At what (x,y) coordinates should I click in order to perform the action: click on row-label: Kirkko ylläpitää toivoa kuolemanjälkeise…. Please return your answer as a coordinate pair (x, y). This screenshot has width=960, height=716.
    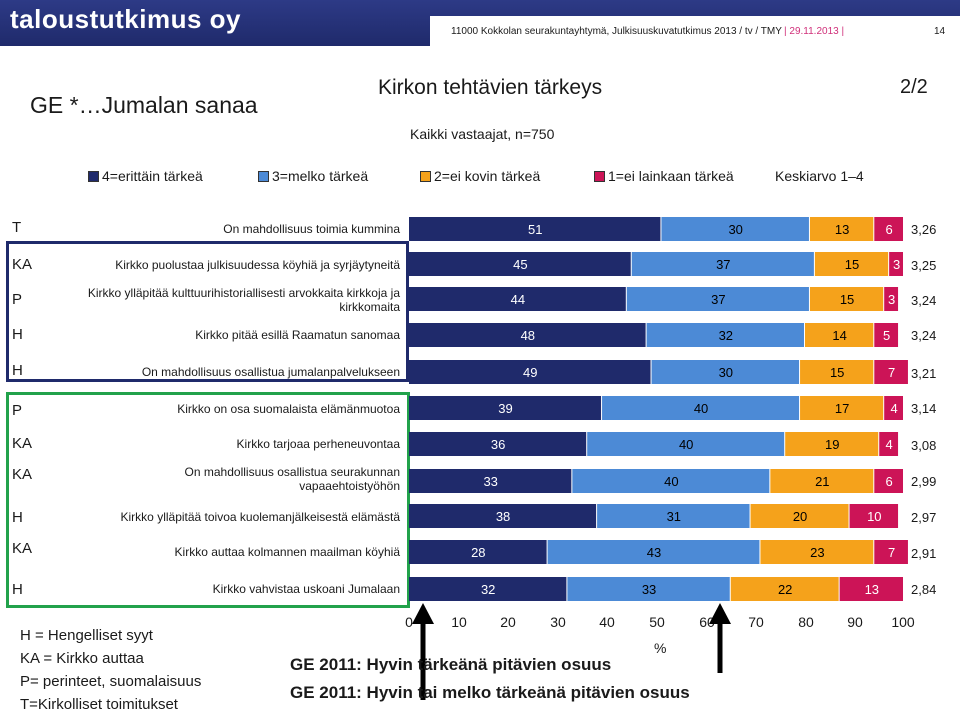
    Looking at the image, I should click on (260, 517).